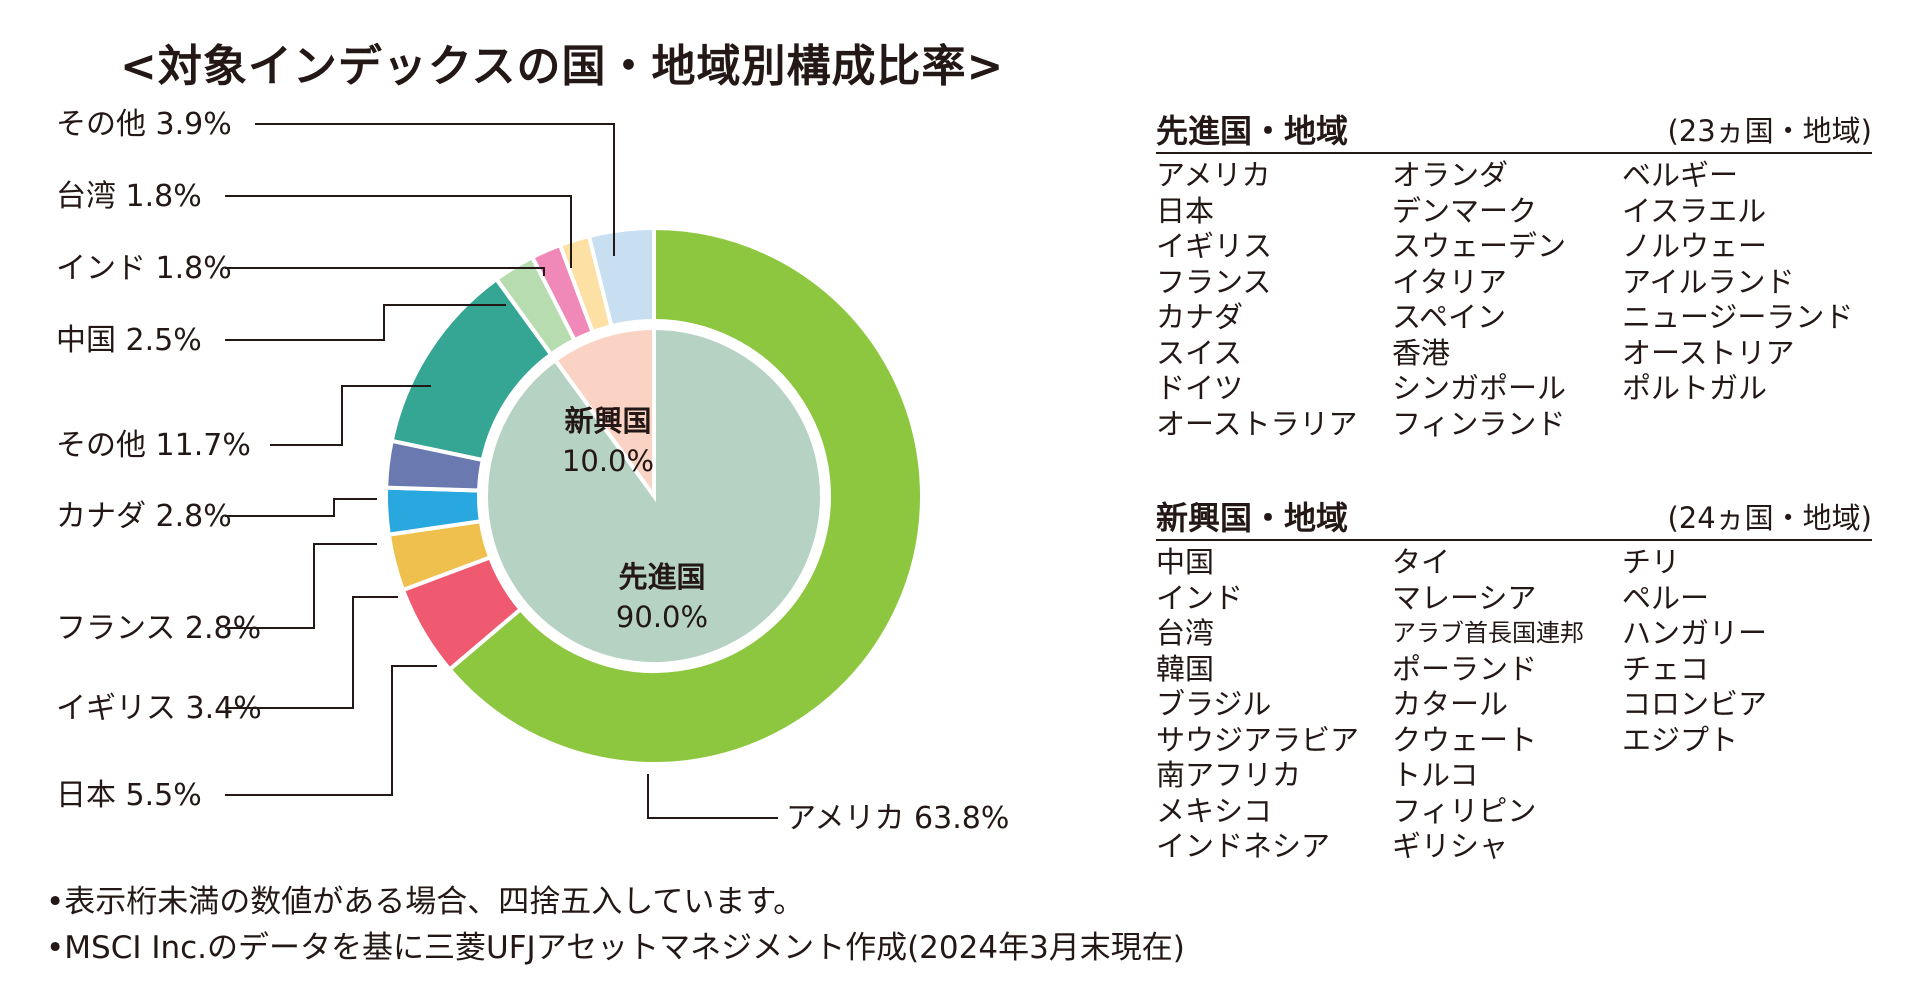  Describe the element at coordinates (1450, 175) in the screenshot. I see `list-item: オランダ` at that location.